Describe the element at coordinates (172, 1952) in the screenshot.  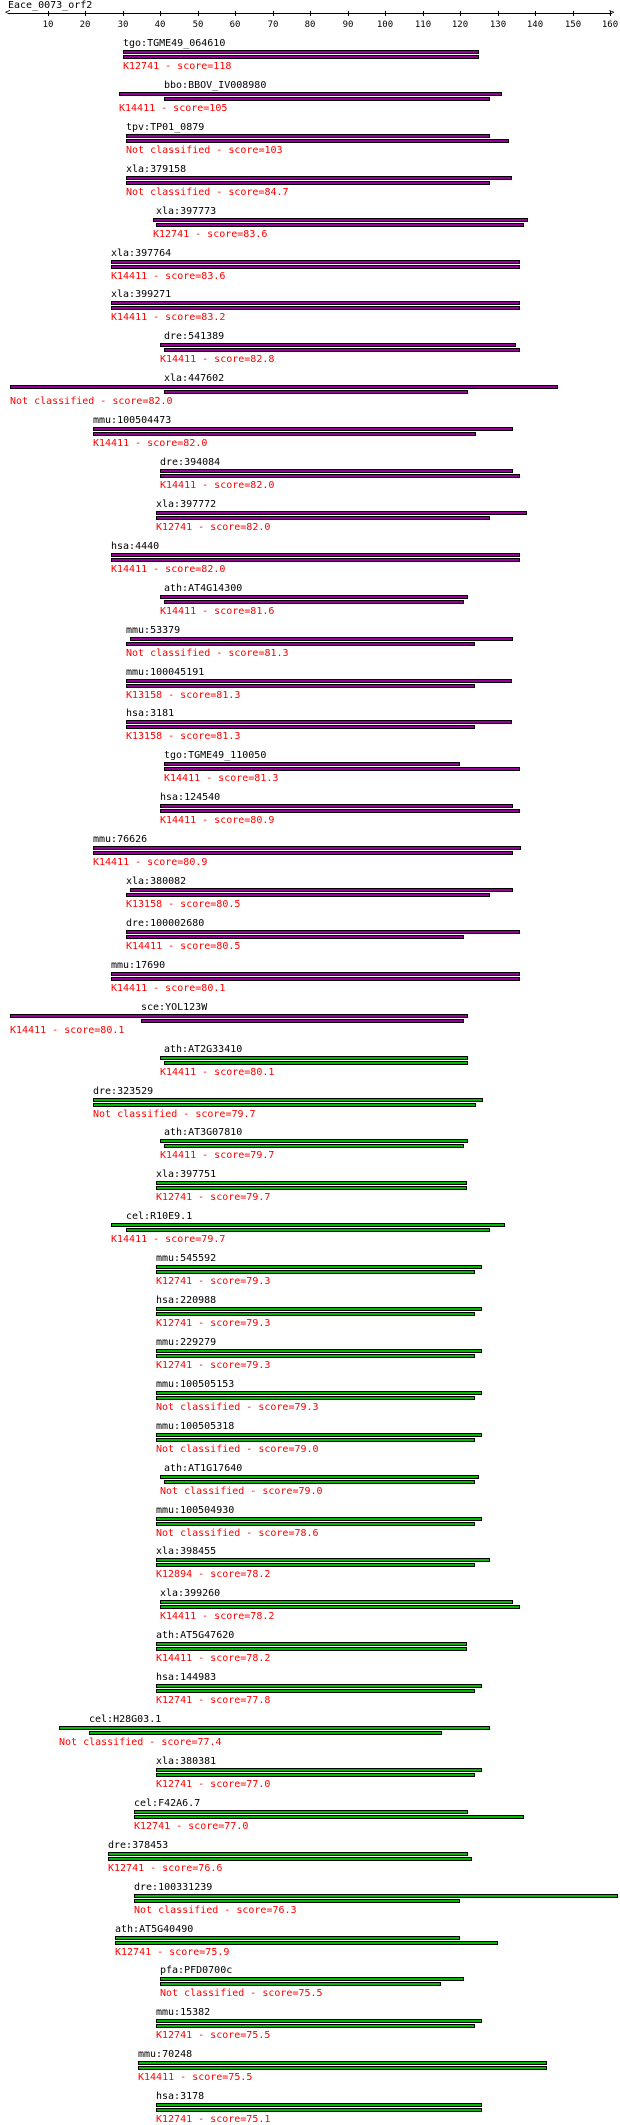
I see `hit-classification: K12741 - score=75.9` at that location.